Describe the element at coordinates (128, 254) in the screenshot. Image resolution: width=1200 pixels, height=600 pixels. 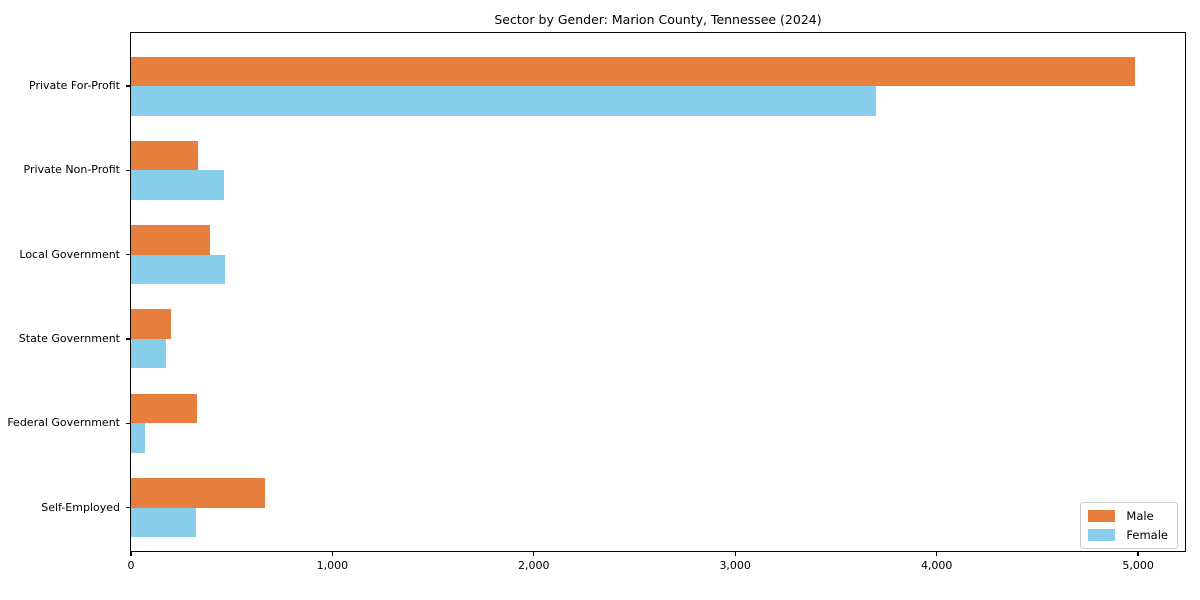
I see `y-tick-mark-local-government` at that location.